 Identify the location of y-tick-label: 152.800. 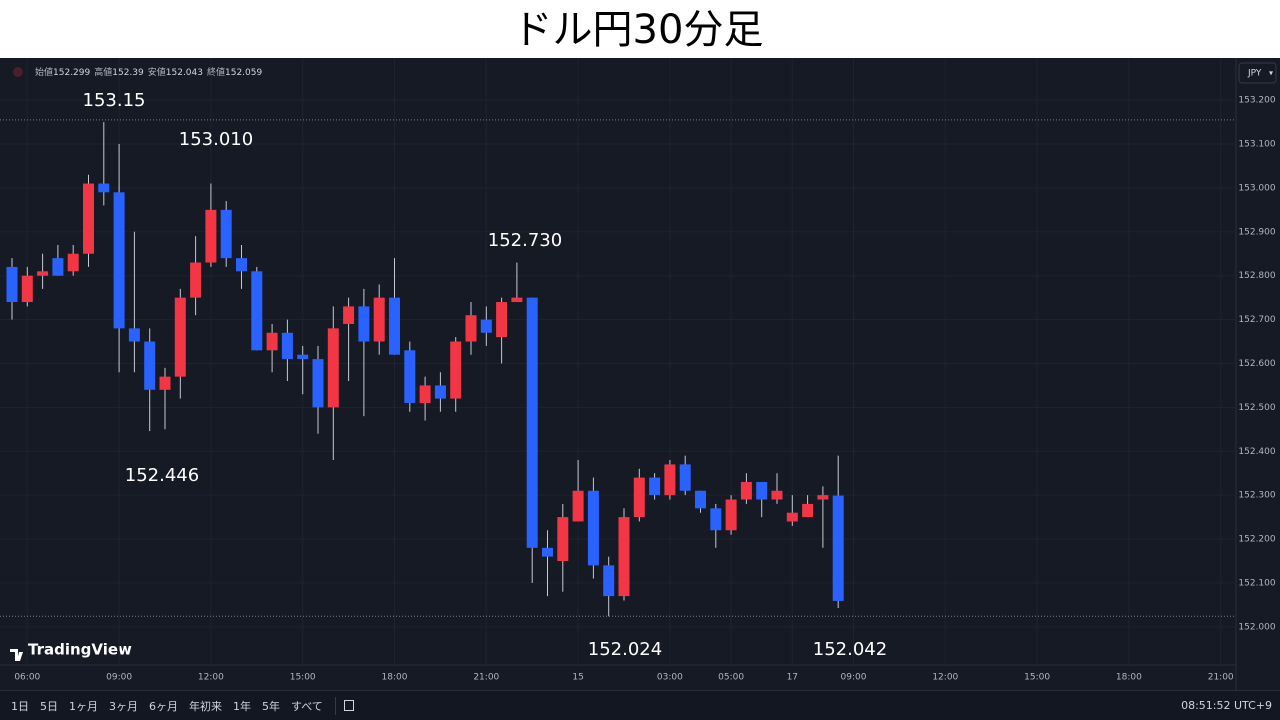
(1256, 276).